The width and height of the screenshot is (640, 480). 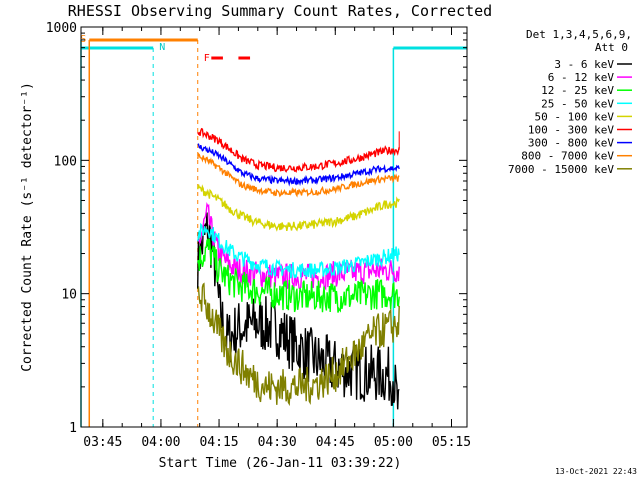 What do you see at coordinates (571, 143) in the screenshot?
I see `legend-label: 300 - 800 keV` at bounding box center [571, 143].